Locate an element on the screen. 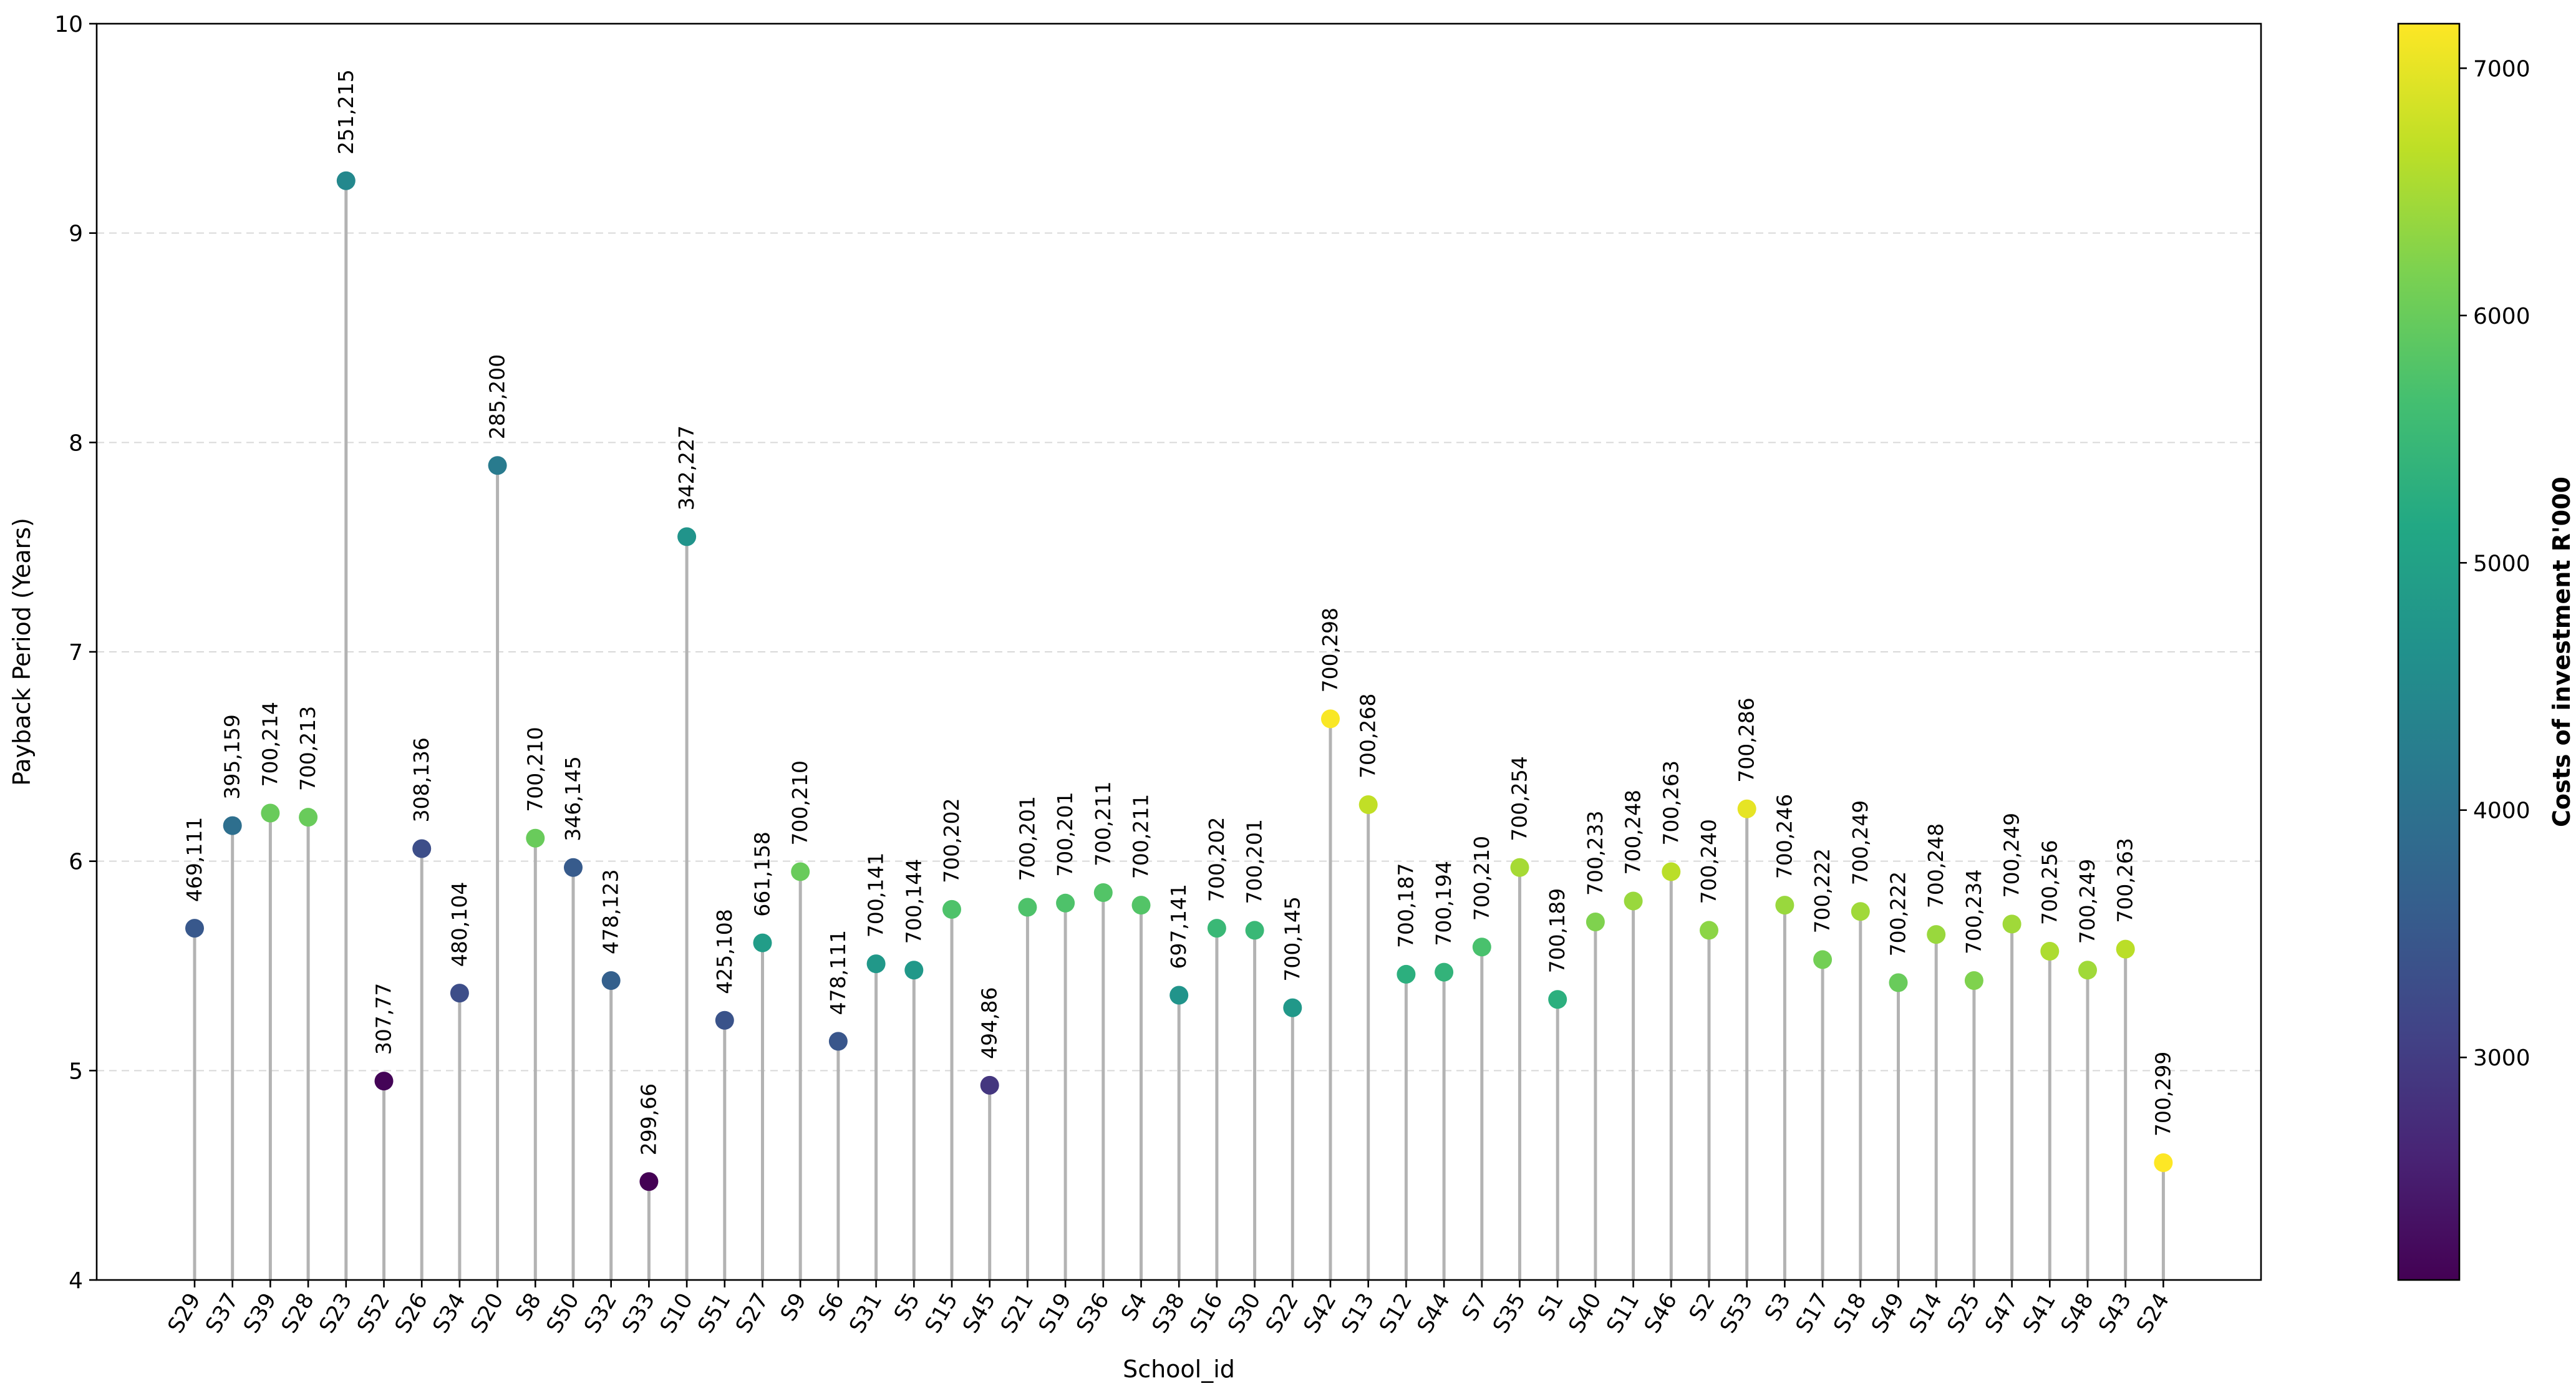  data-label: 700,233 is located at coordinates (1595, 853).